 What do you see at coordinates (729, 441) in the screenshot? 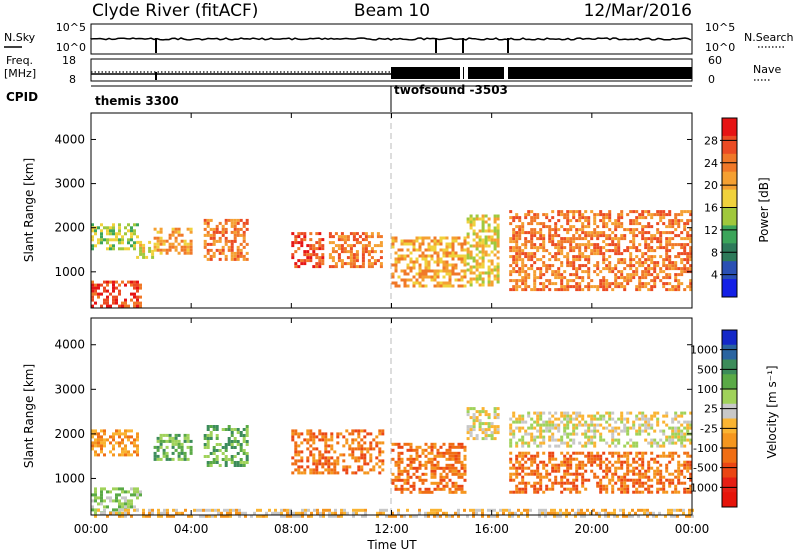
I see `colorbar-swatch` at bounding box center [729, 441].